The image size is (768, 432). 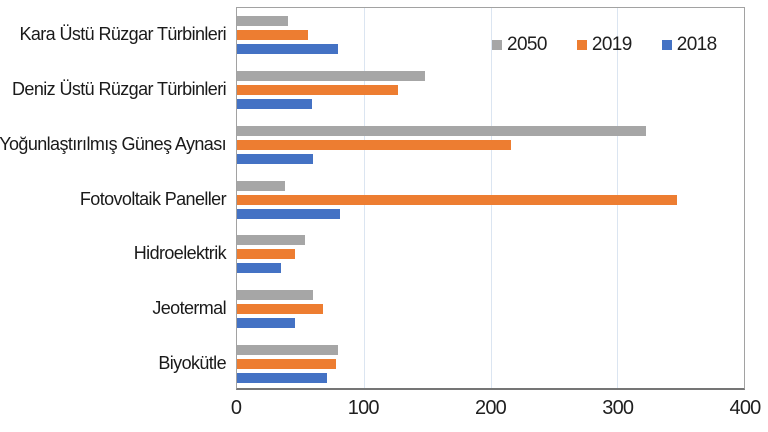 I want to click on category-label: Deniz Üstü Rüzgar Türbinleri, so click(x=119, y=89).